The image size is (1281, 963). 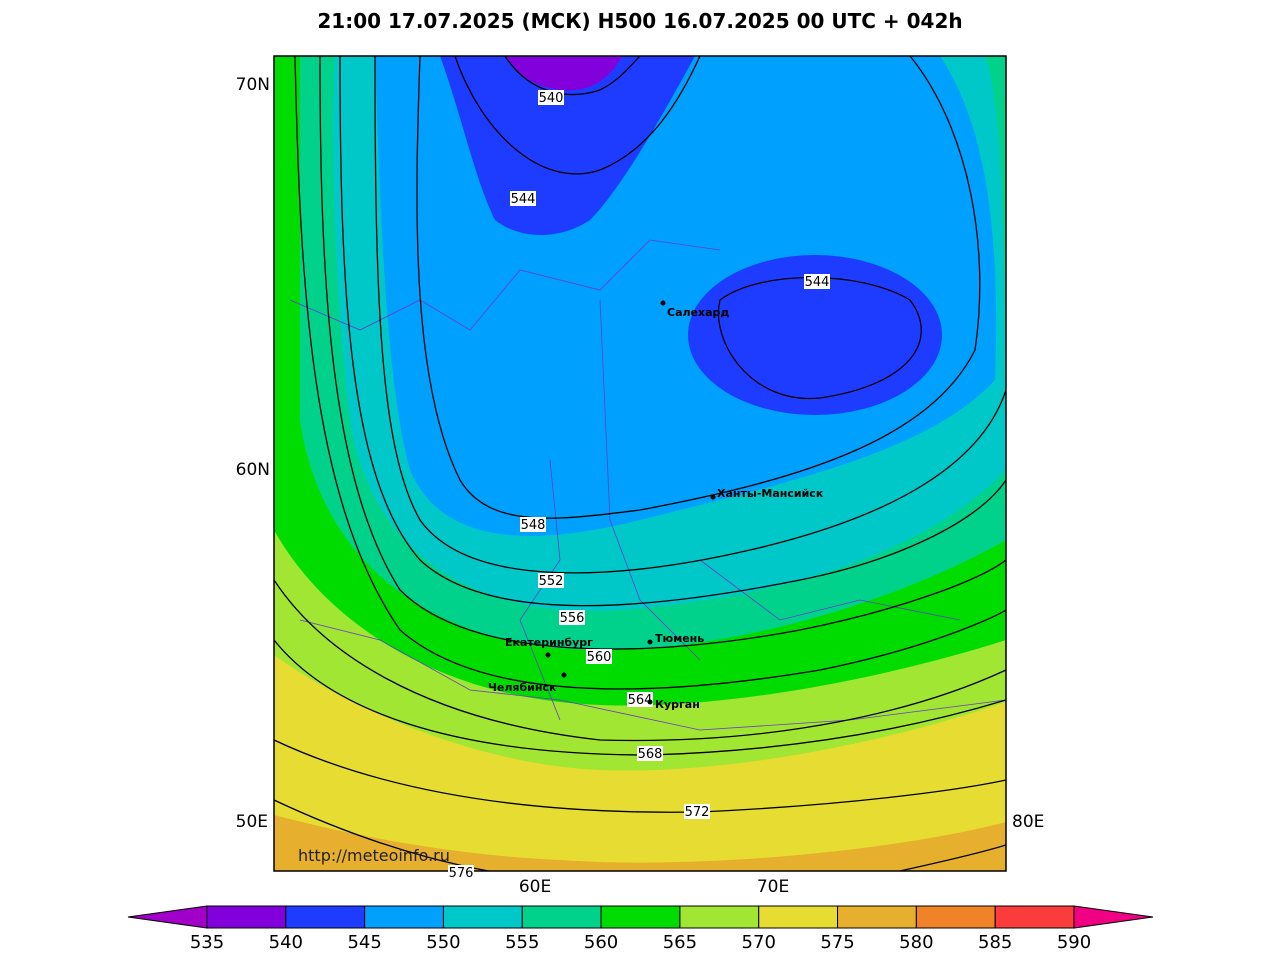 I want to click on colorbar: 535 540 545 550 555 560 565 570 575 580 585 590, so click(x=640, y=929).